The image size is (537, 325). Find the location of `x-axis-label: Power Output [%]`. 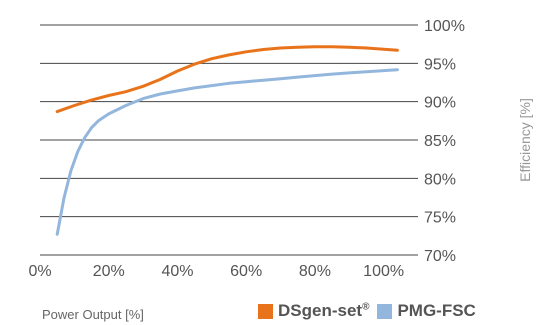

x-axis-label: Power Output [%] is located at coordinates (93, 314).